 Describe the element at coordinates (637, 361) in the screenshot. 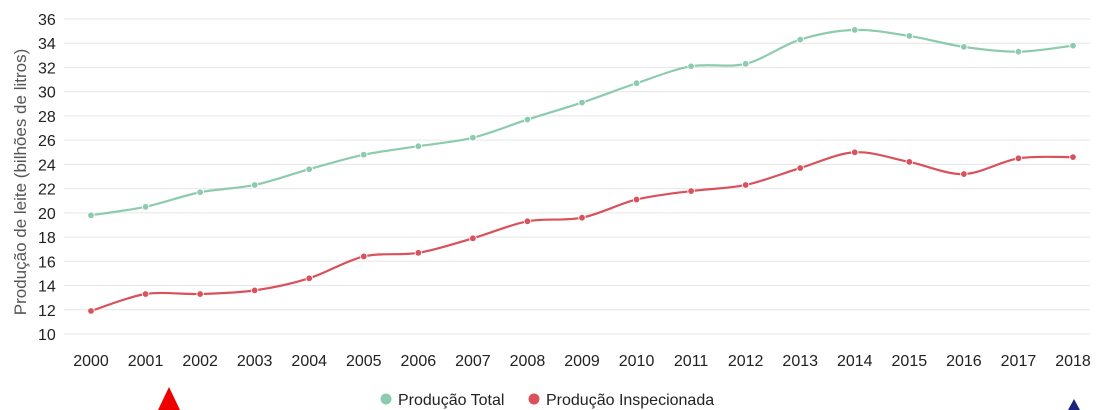

I see `x-tick-label: 2010` at that location.